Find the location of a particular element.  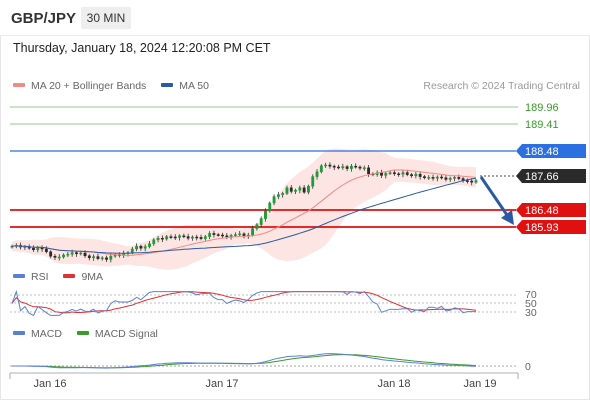

forecast-arrow is located at coordinates (496, 200).